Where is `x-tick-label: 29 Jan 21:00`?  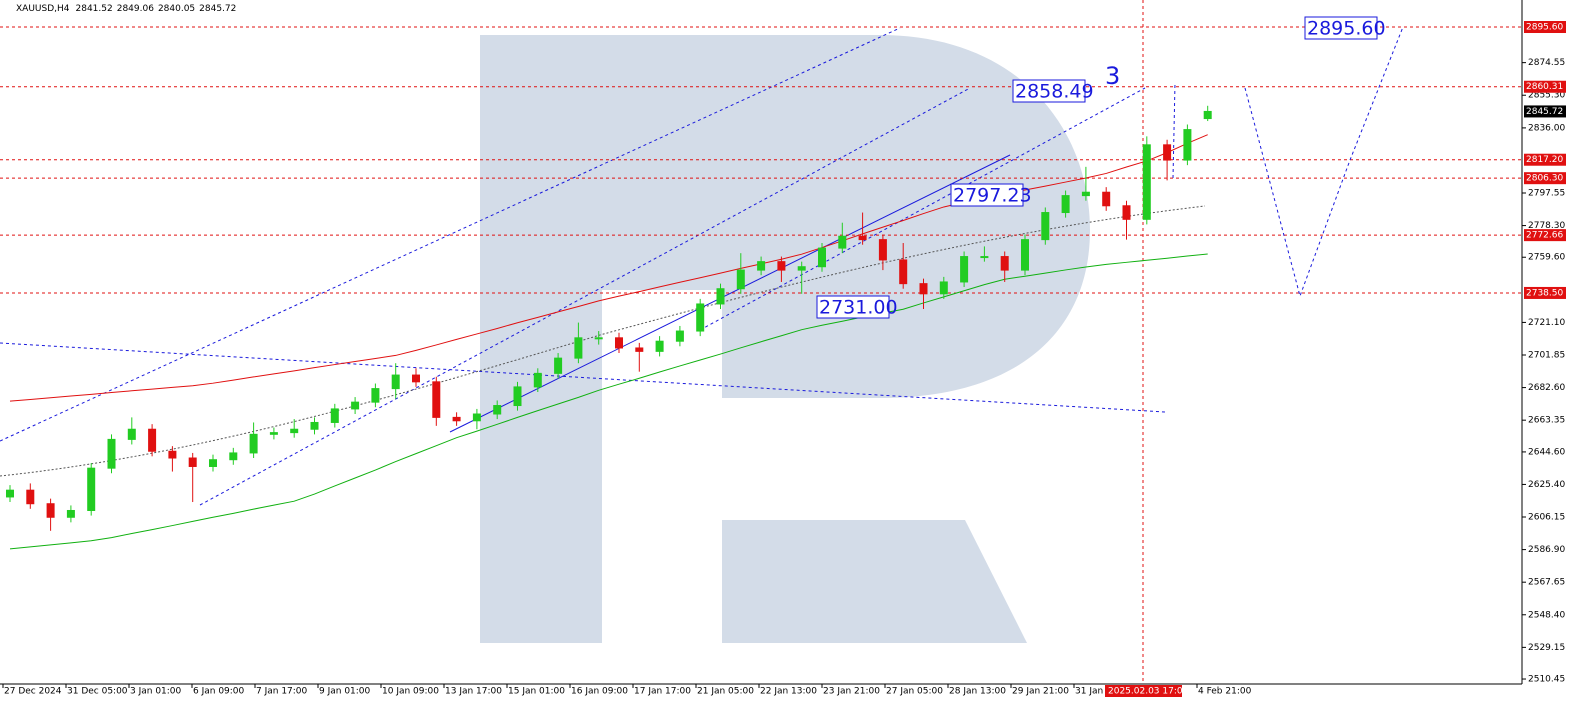 x-tick-label: 29 Jan 21:00 is located at coordinates (1040, 692).